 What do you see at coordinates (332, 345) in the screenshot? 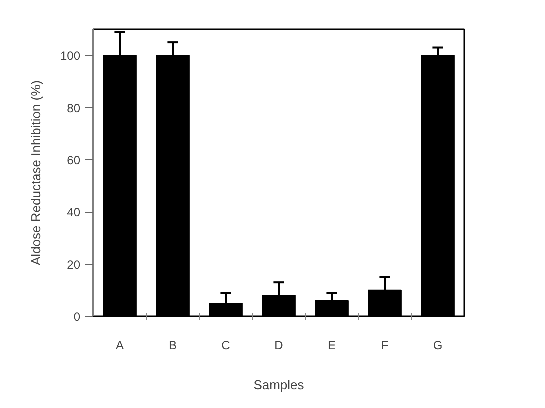
I see `x-tick-label: E` at bounding box center [332, 345].